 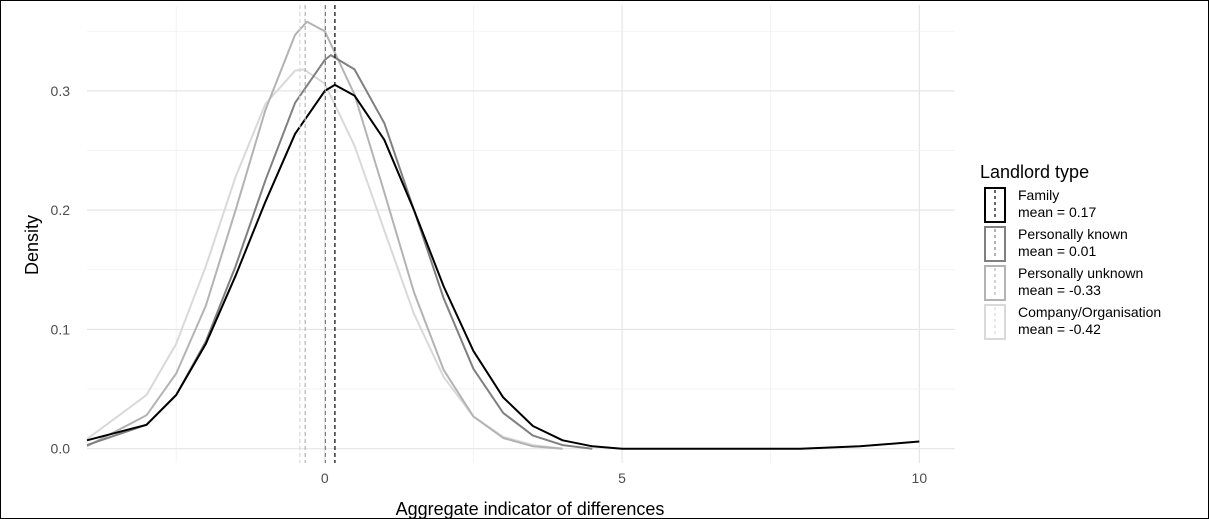 What do you see at coordinates (1073, 234) in the screenshot?
I see `legend-label-personally-known: Personally known` at bounding box center [1073, 234].